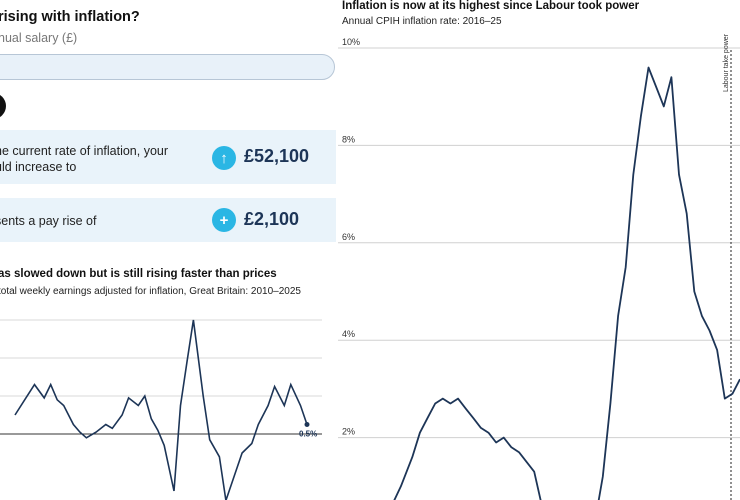 This screenshot has height=500, width=740. What do you see at coordinates (348, 432) in the screenshot?
I see `y-tick-label: 2%` at bounding box center [348, 432].